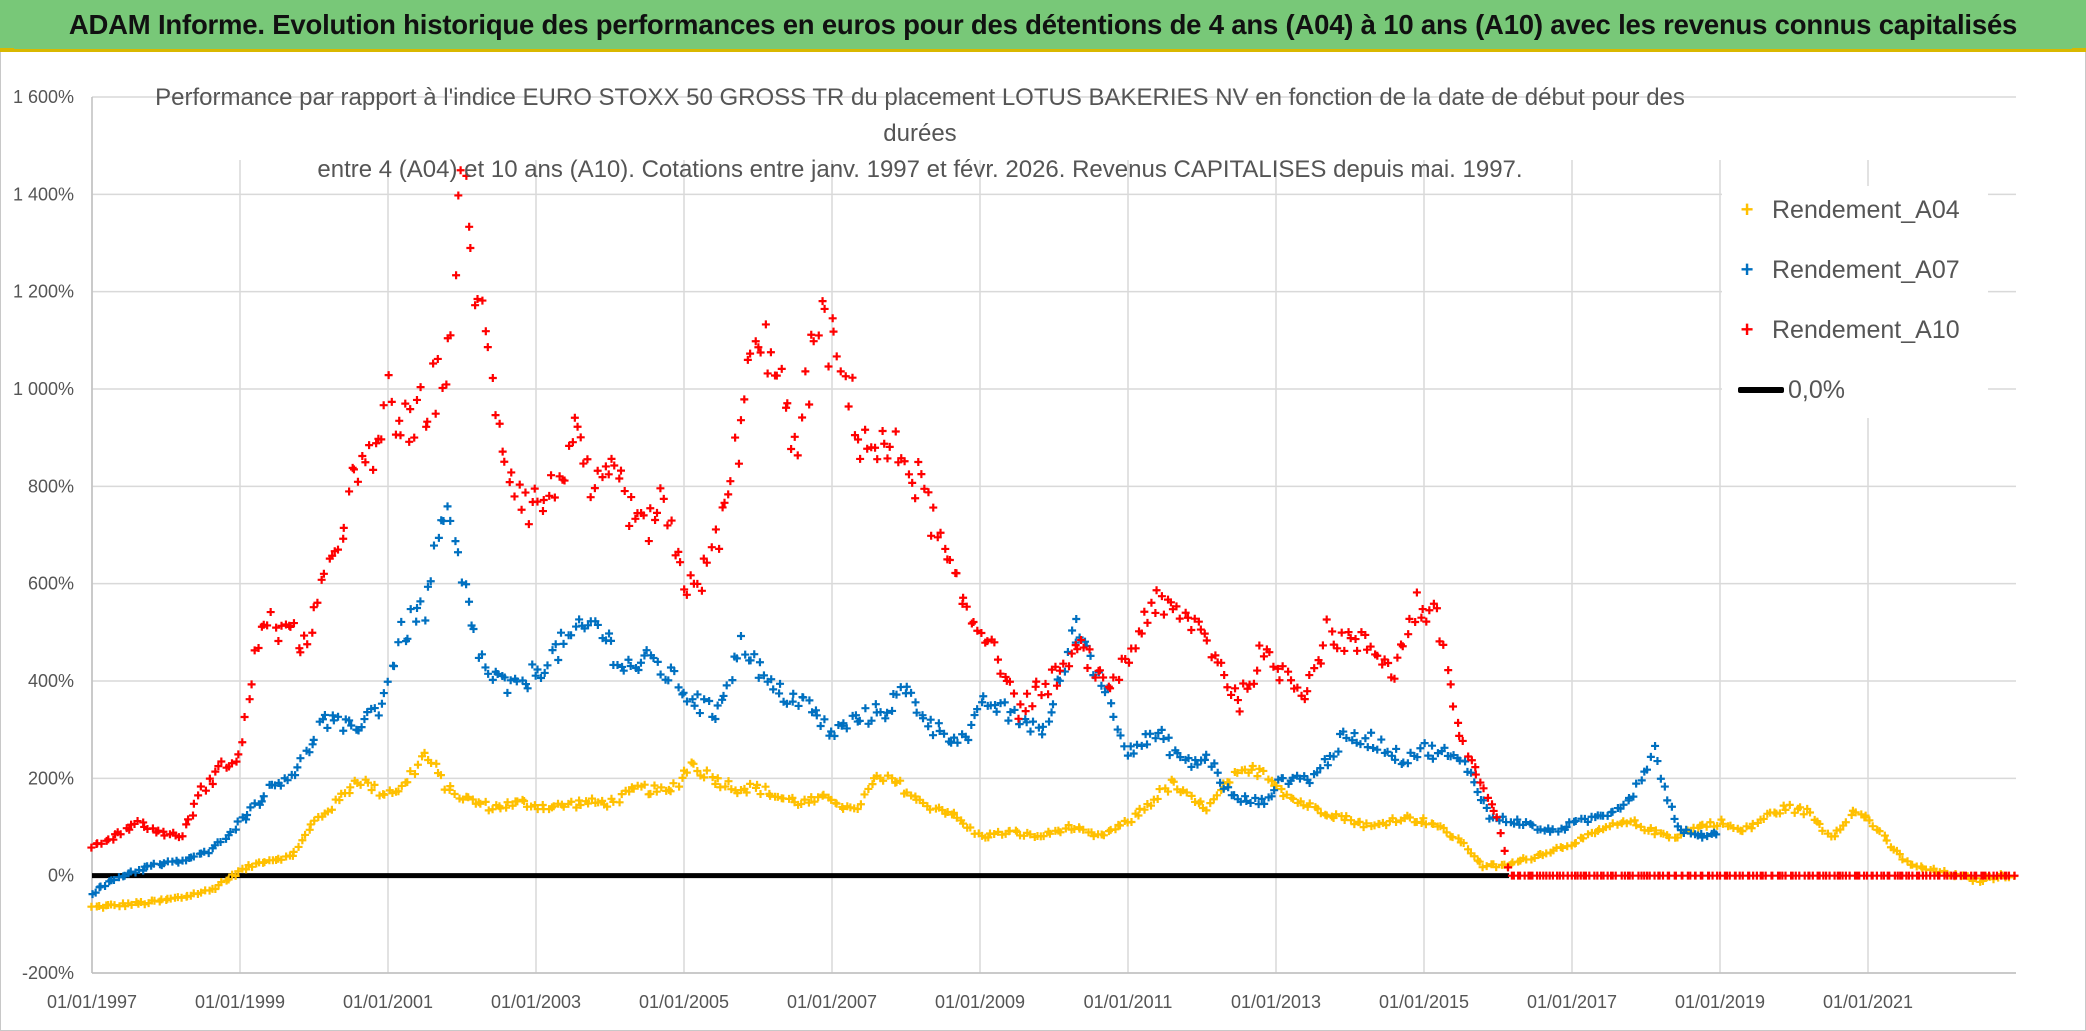 Image resolution: width=2086 pixels, height=1031 pixels. What do you see at coordinates (51, 778) in the screenshot?
I see `y-tick-label: 200%` at bounding box center [51, 778].